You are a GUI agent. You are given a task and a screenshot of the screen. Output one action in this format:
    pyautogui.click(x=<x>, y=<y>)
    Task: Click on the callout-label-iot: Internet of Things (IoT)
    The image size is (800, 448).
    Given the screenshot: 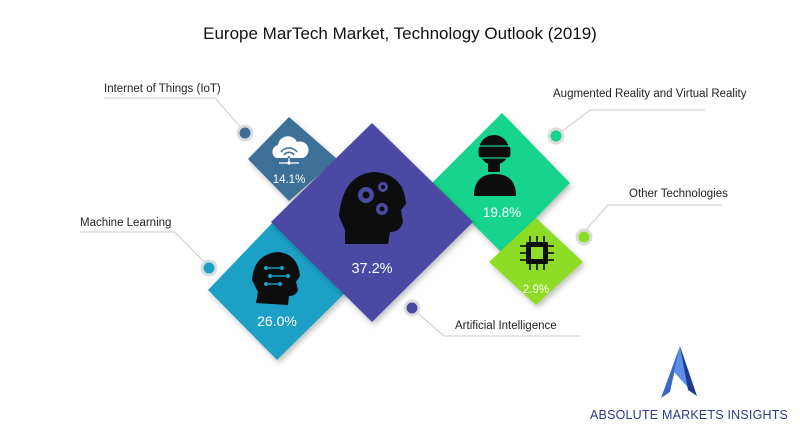 What is the action you would take?
    pyautogui.click(x=162, y=89)
    